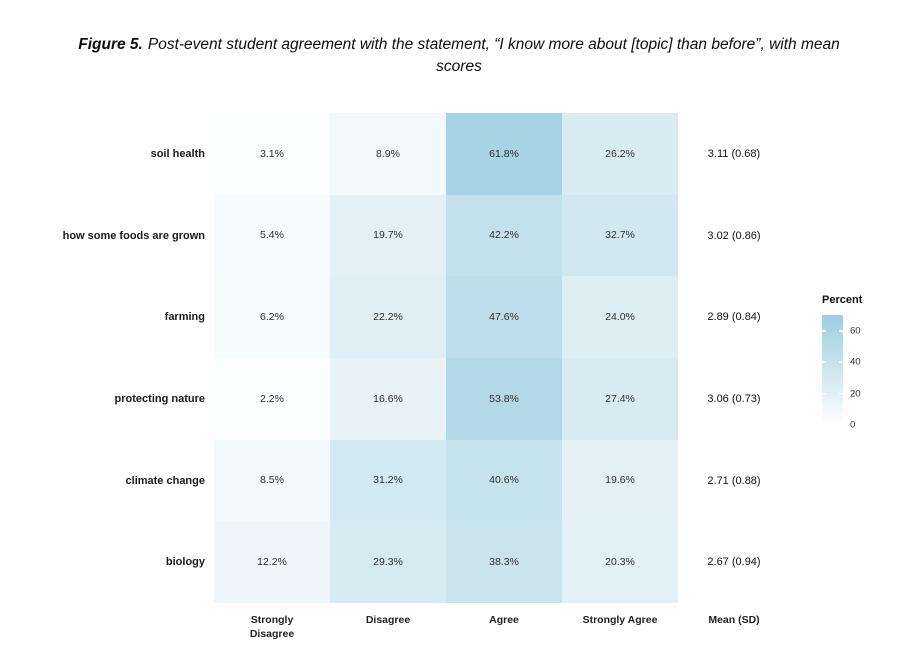 The width and height of the screenshot is (918, 662). I want to click on heatmap-cell: 53.8%, so click(504, 398).